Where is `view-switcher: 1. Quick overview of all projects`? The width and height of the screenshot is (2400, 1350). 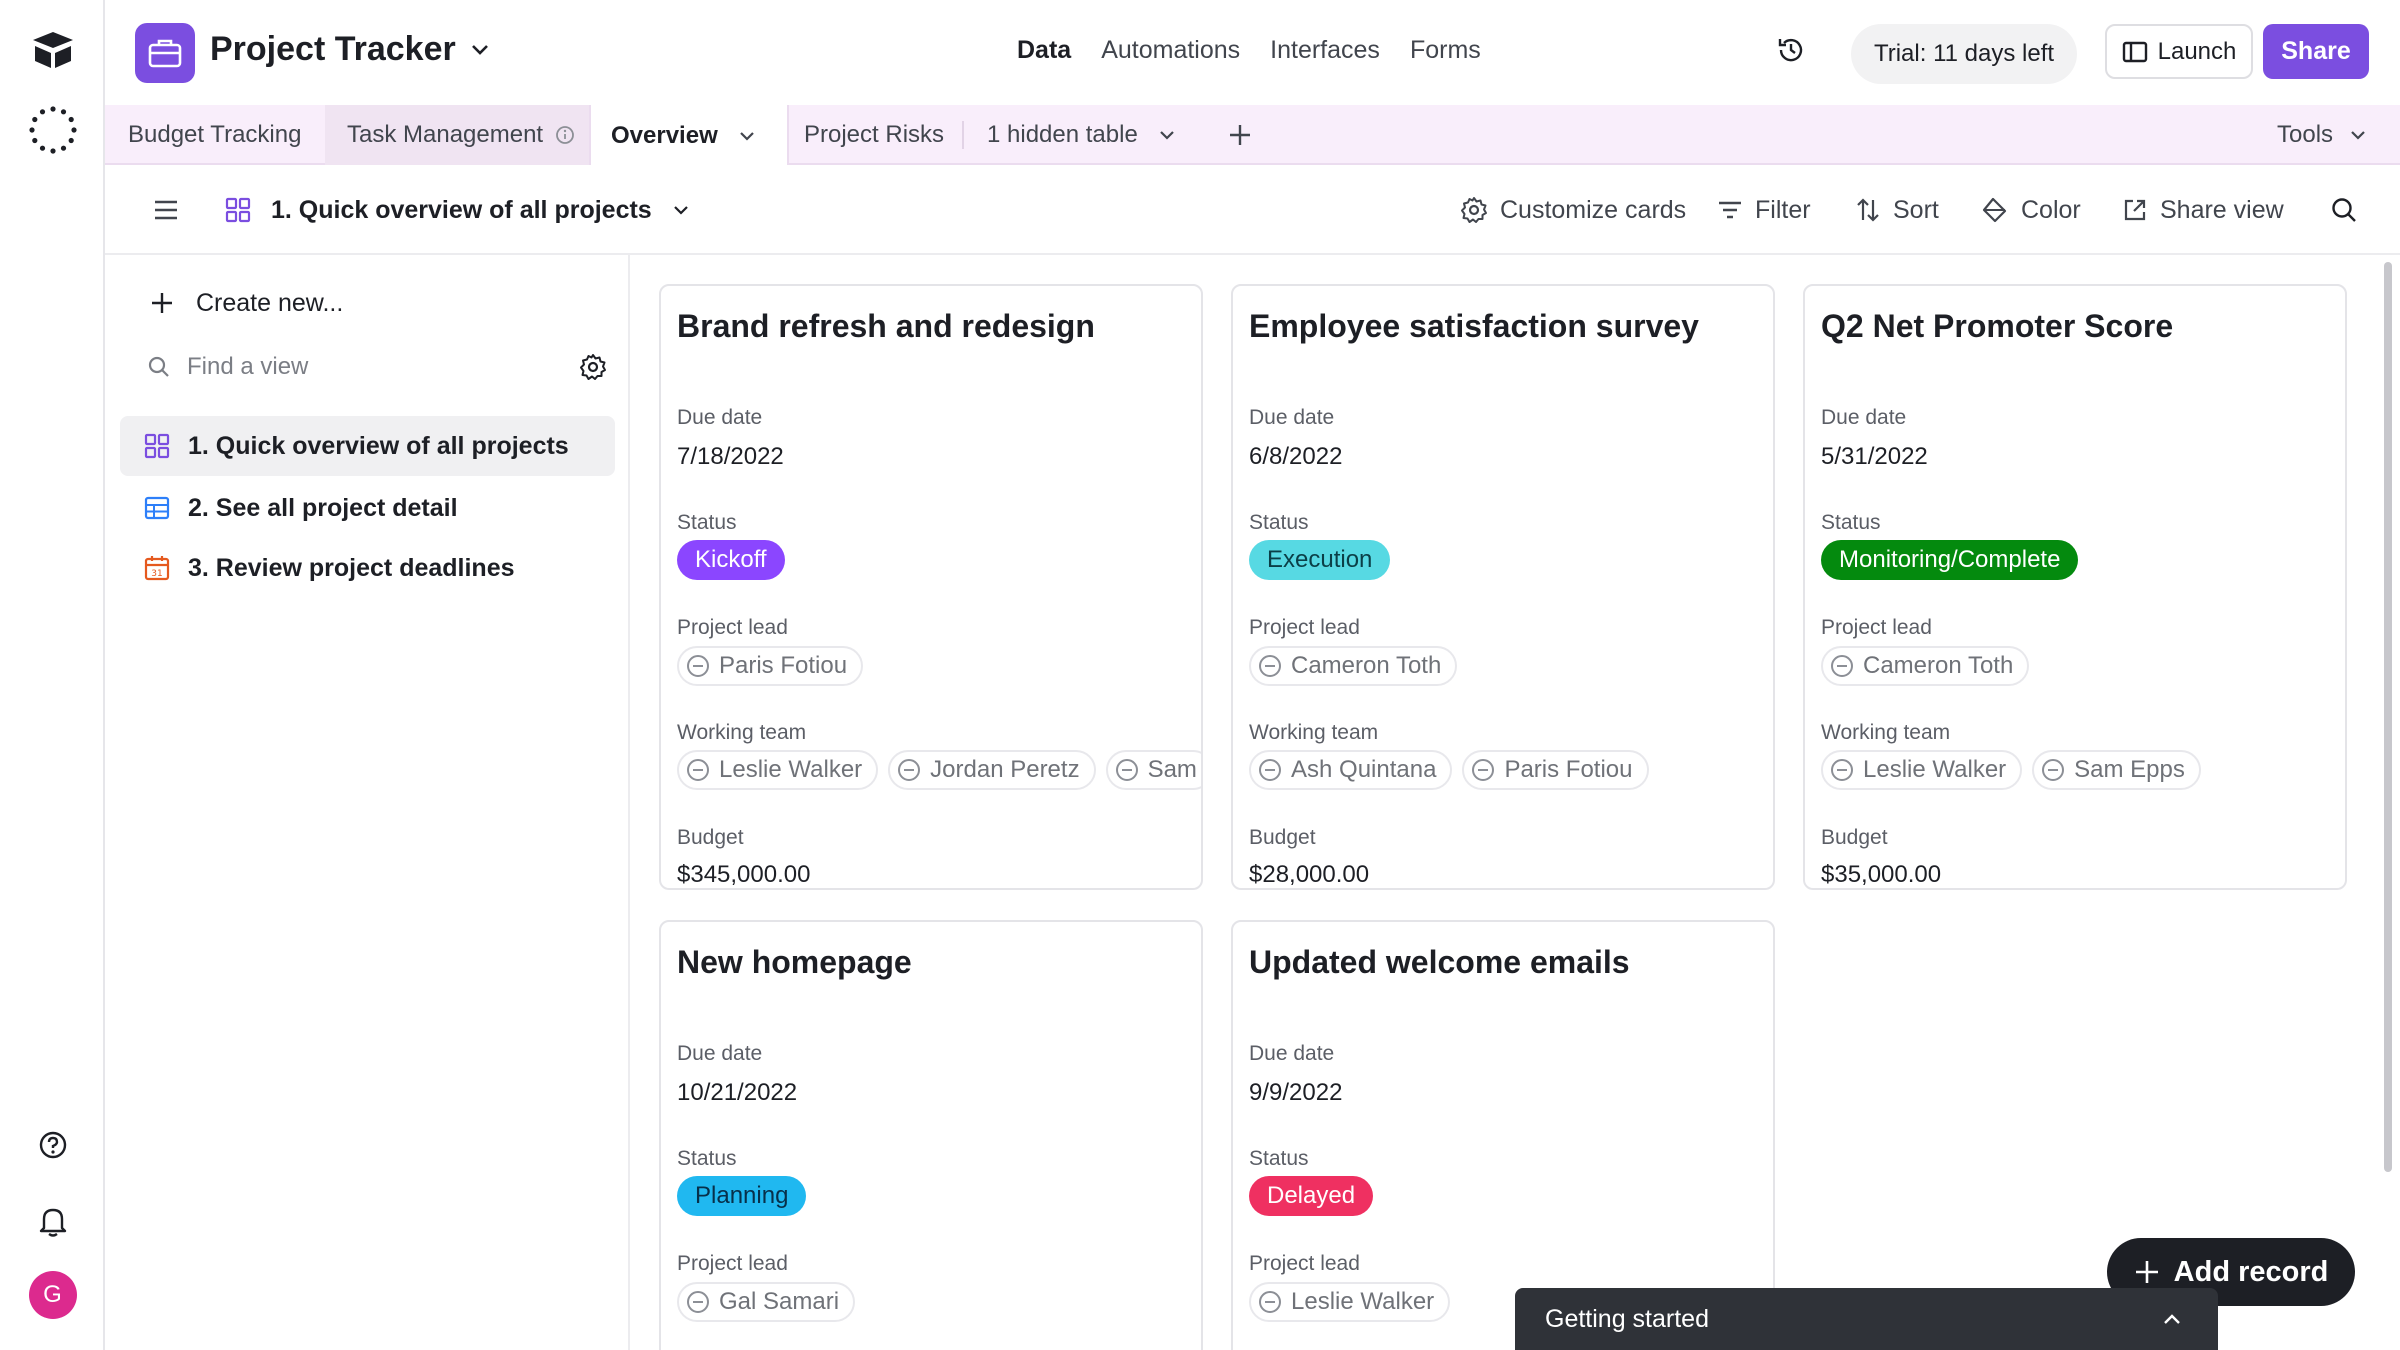
view-switcher: 1. Quick overview of all projects is located at coordinates (457, 210).